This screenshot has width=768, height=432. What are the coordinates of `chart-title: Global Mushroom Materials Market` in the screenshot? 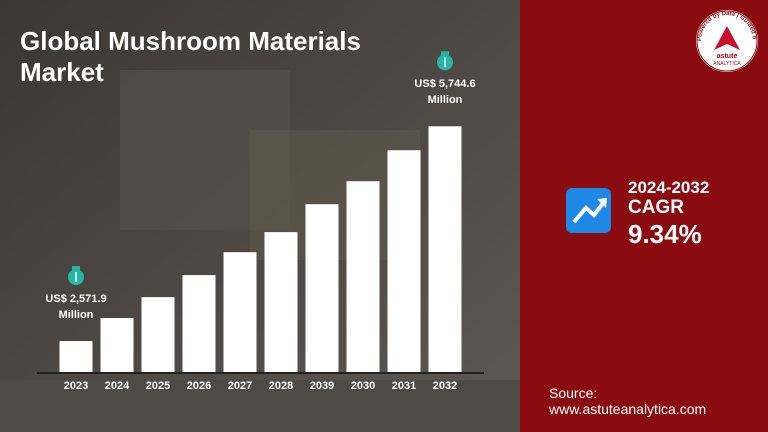 It's located at (190, 56).